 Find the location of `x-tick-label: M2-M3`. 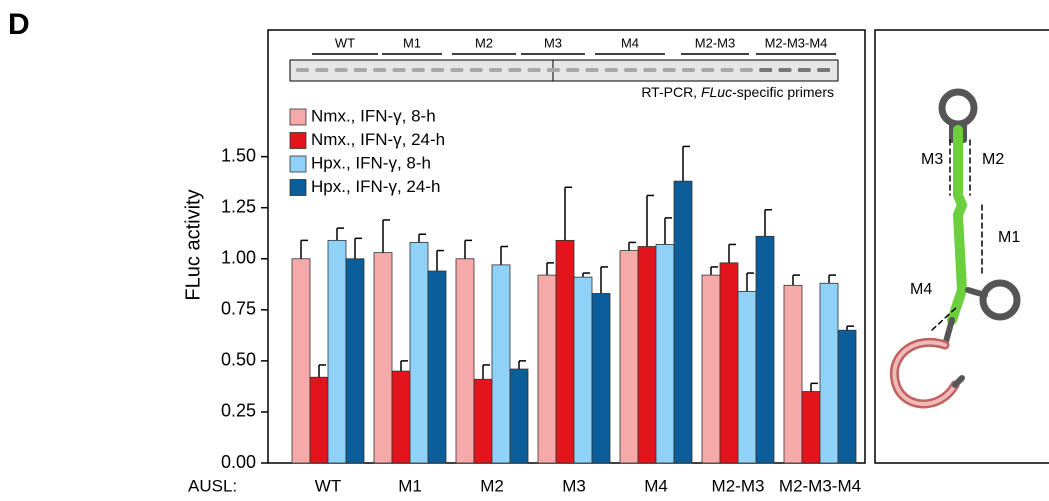

x-tick-label: M2-M3 is located at coordinates (738, 485).